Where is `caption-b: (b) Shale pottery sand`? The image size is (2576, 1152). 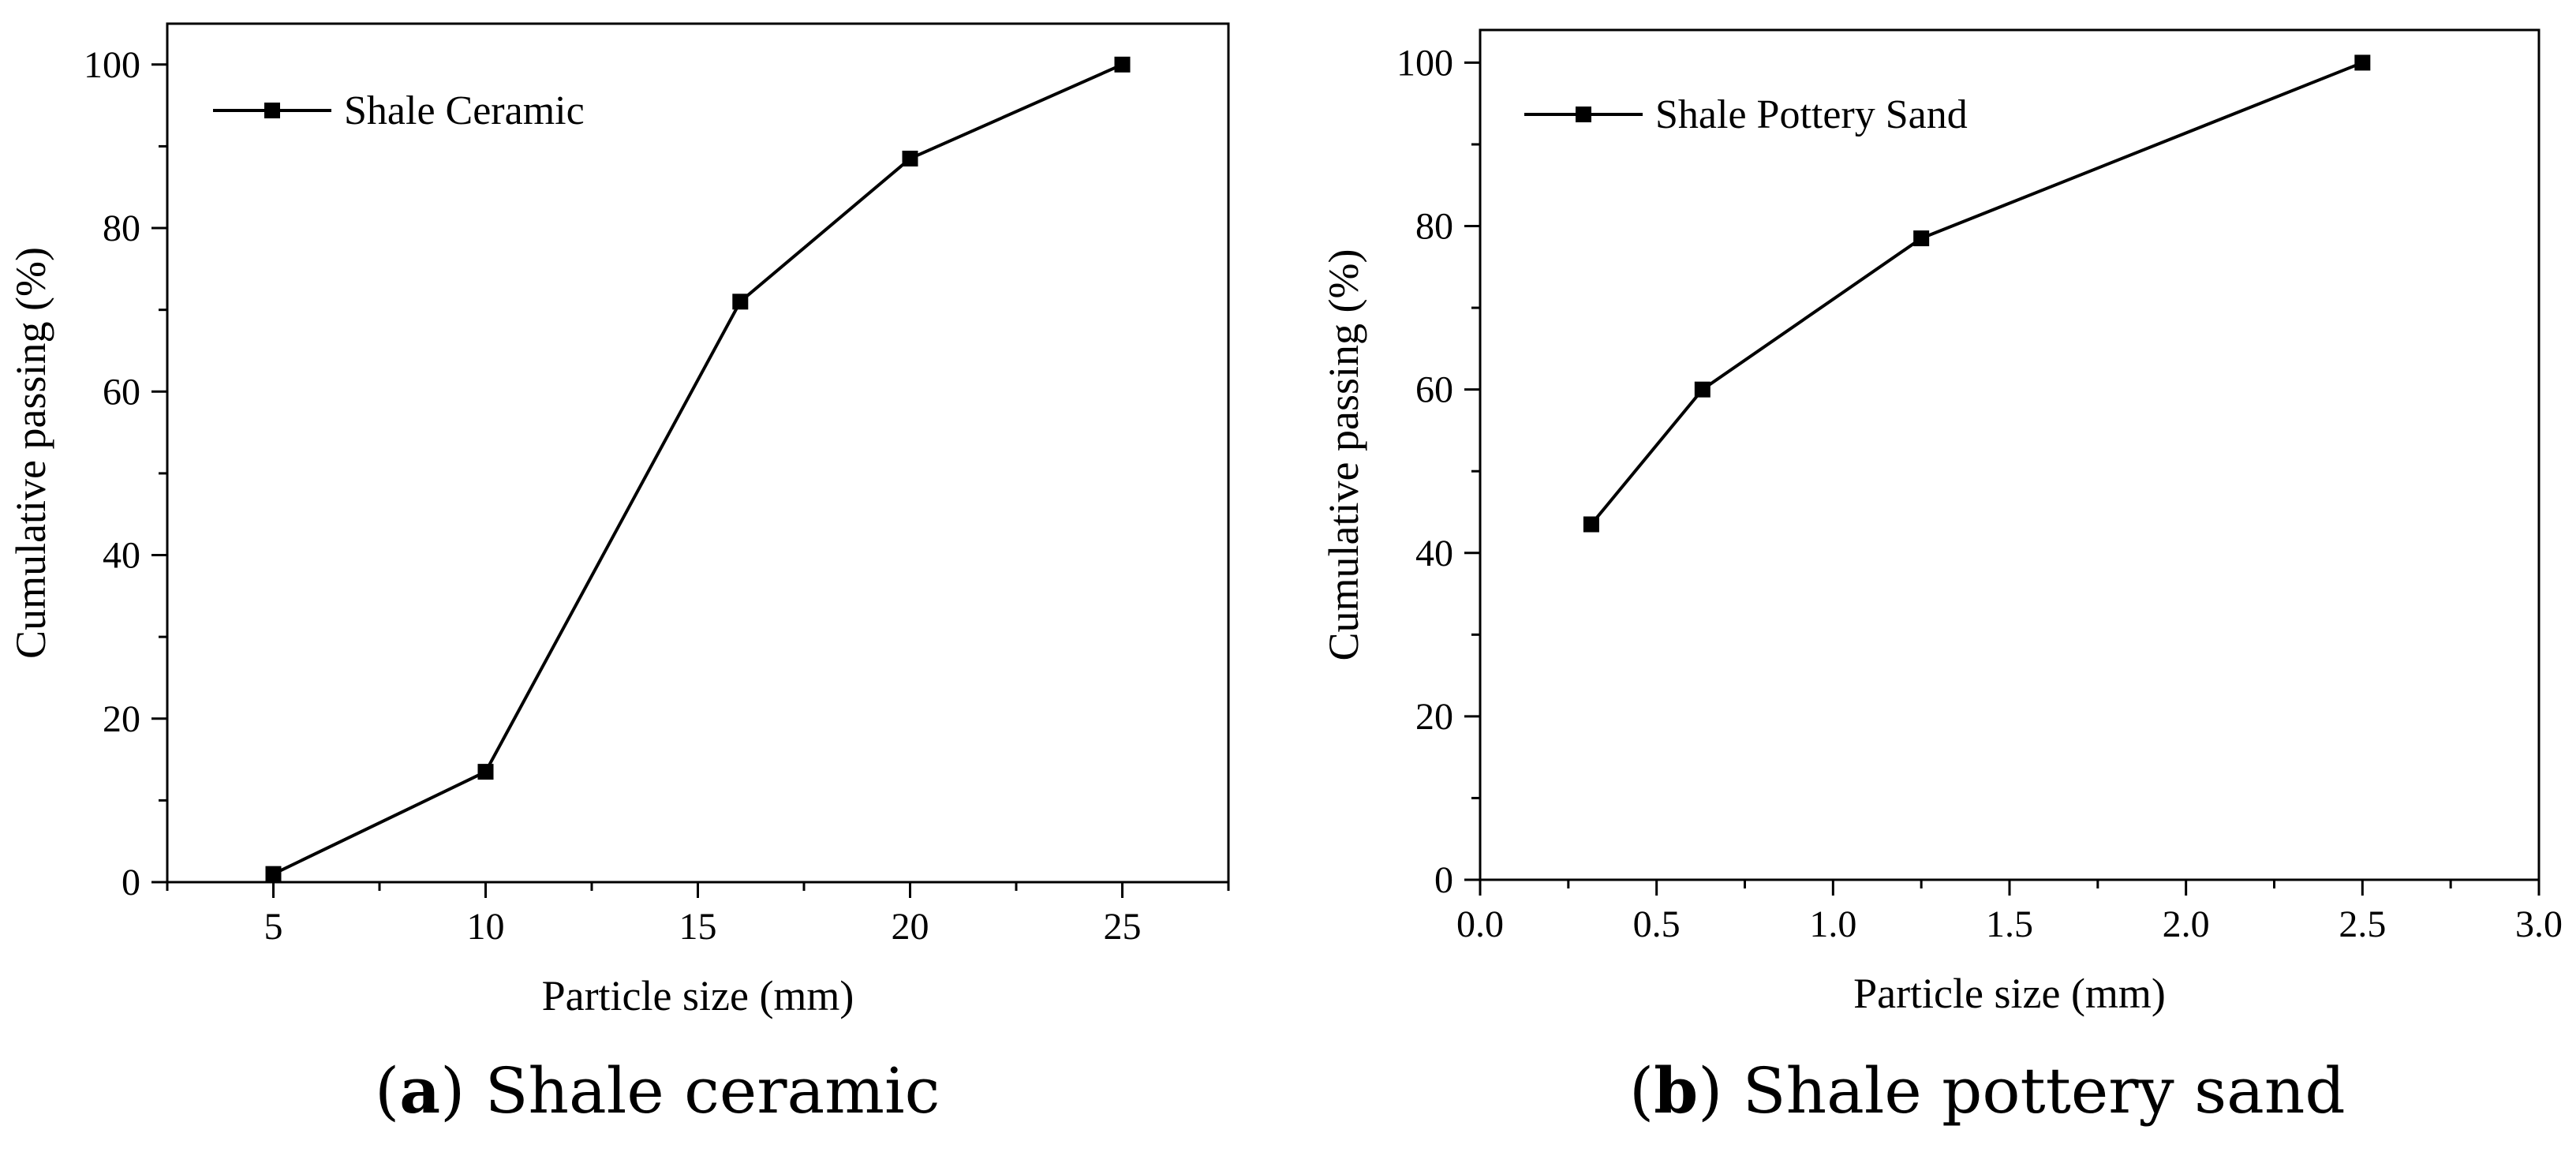 caption-b: (b) Shale pottery sand is located at coordinates (1987, 1090).